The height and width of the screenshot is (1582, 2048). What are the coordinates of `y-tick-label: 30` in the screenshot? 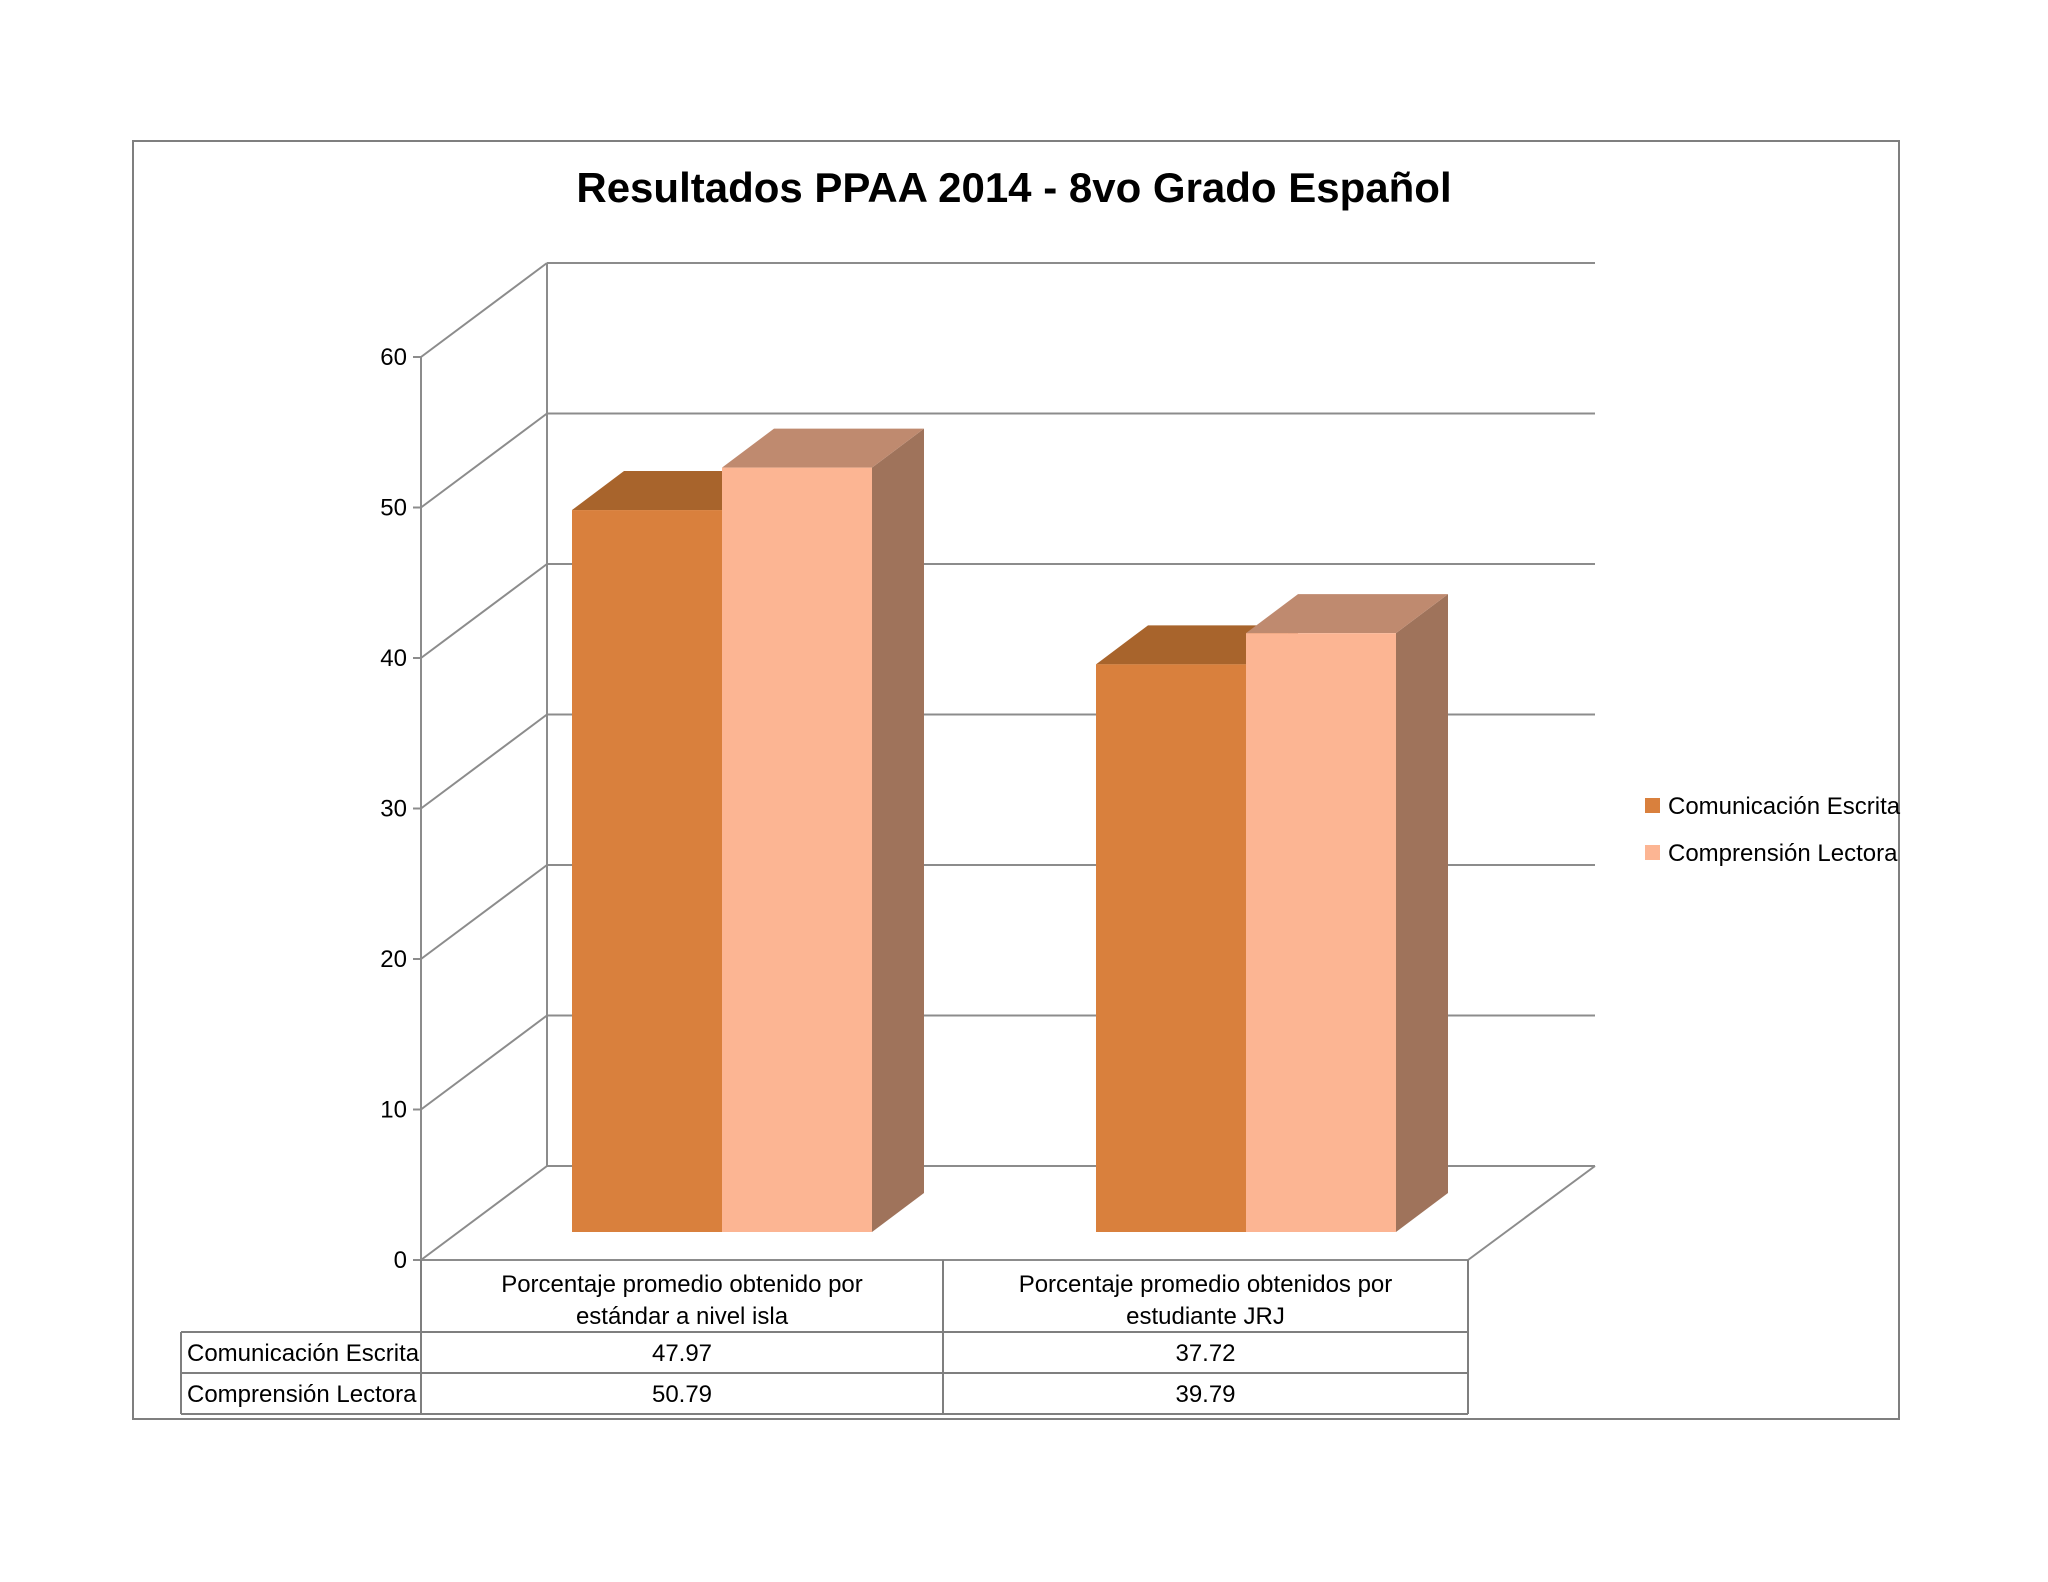 It's located at (393, 809).